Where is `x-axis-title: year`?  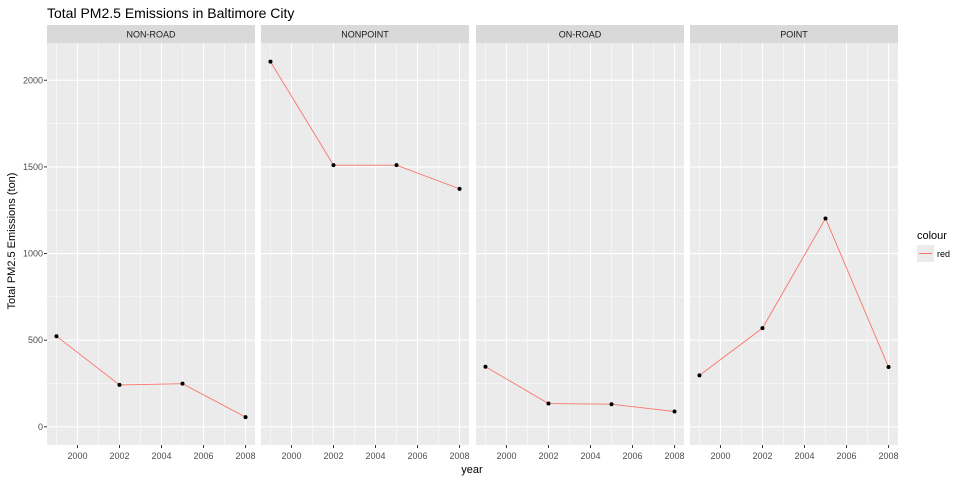
x-axis-title: year is located at coordinates (472, 470).